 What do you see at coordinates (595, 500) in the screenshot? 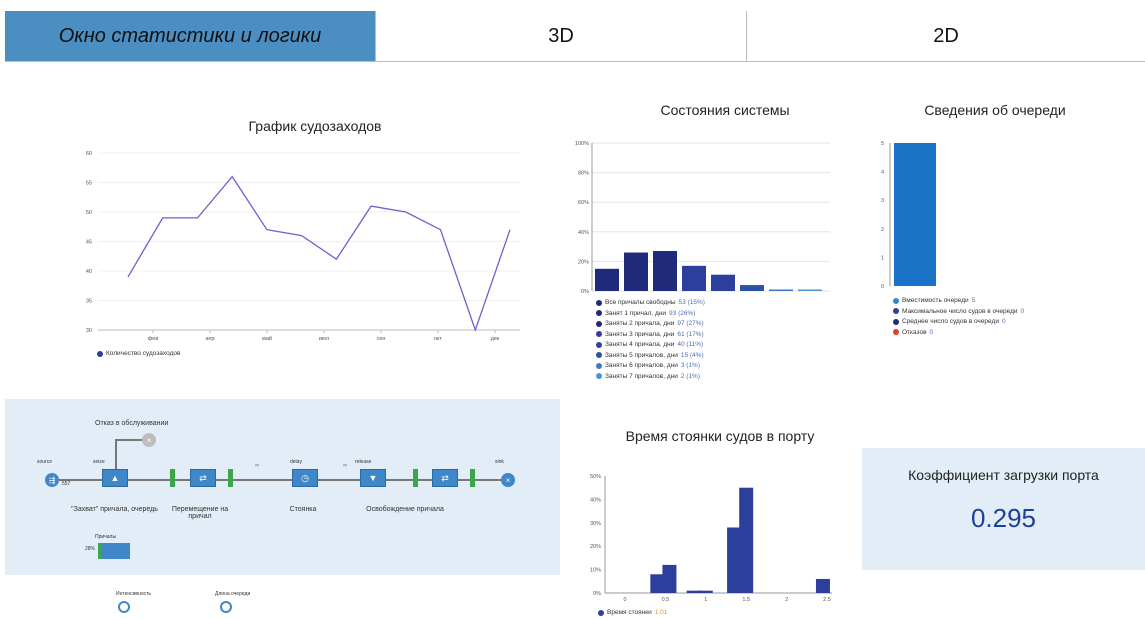
I see `y-tick-label: 40%` at bounding box center [595, 500].